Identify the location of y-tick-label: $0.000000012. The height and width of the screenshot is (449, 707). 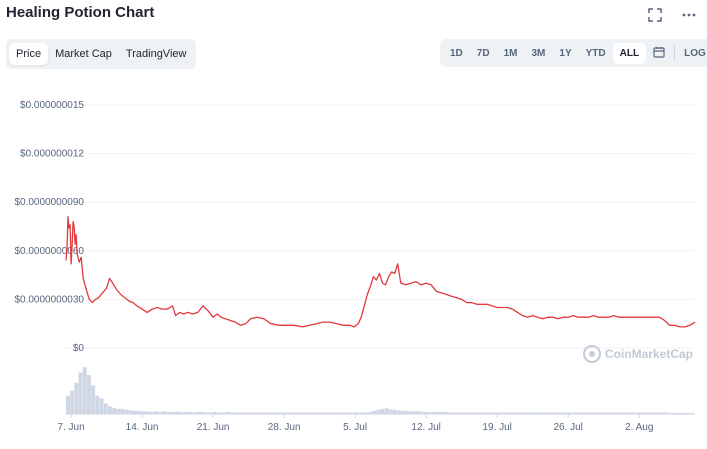
(52, 154).